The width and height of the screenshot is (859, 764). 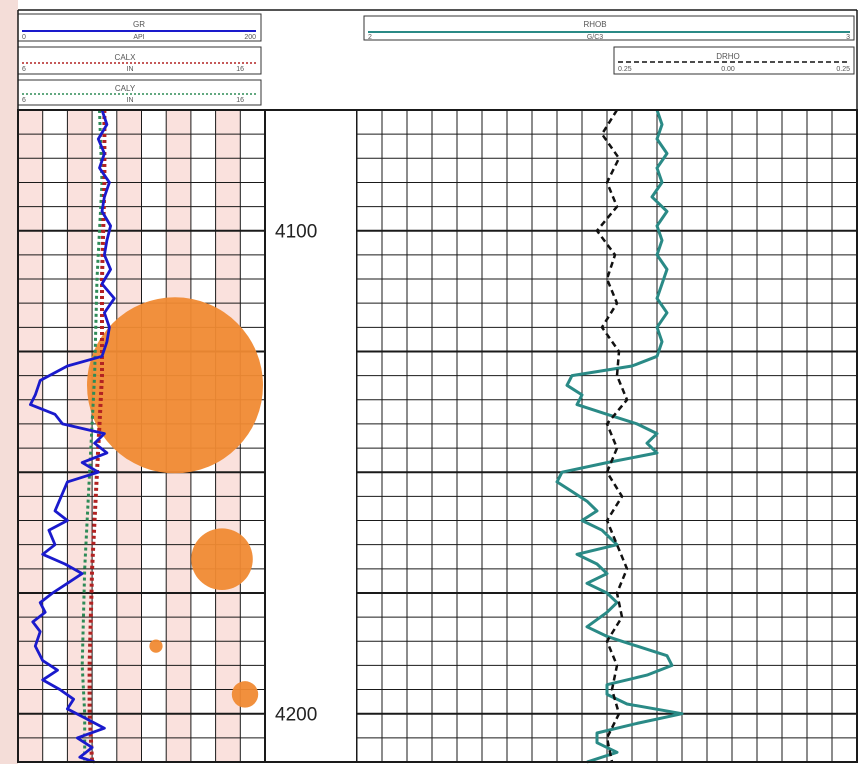 What do you see at coordinates (24, 69) in the screenshot?
I see `calx-min: 6` at bounding box center [24, 69].